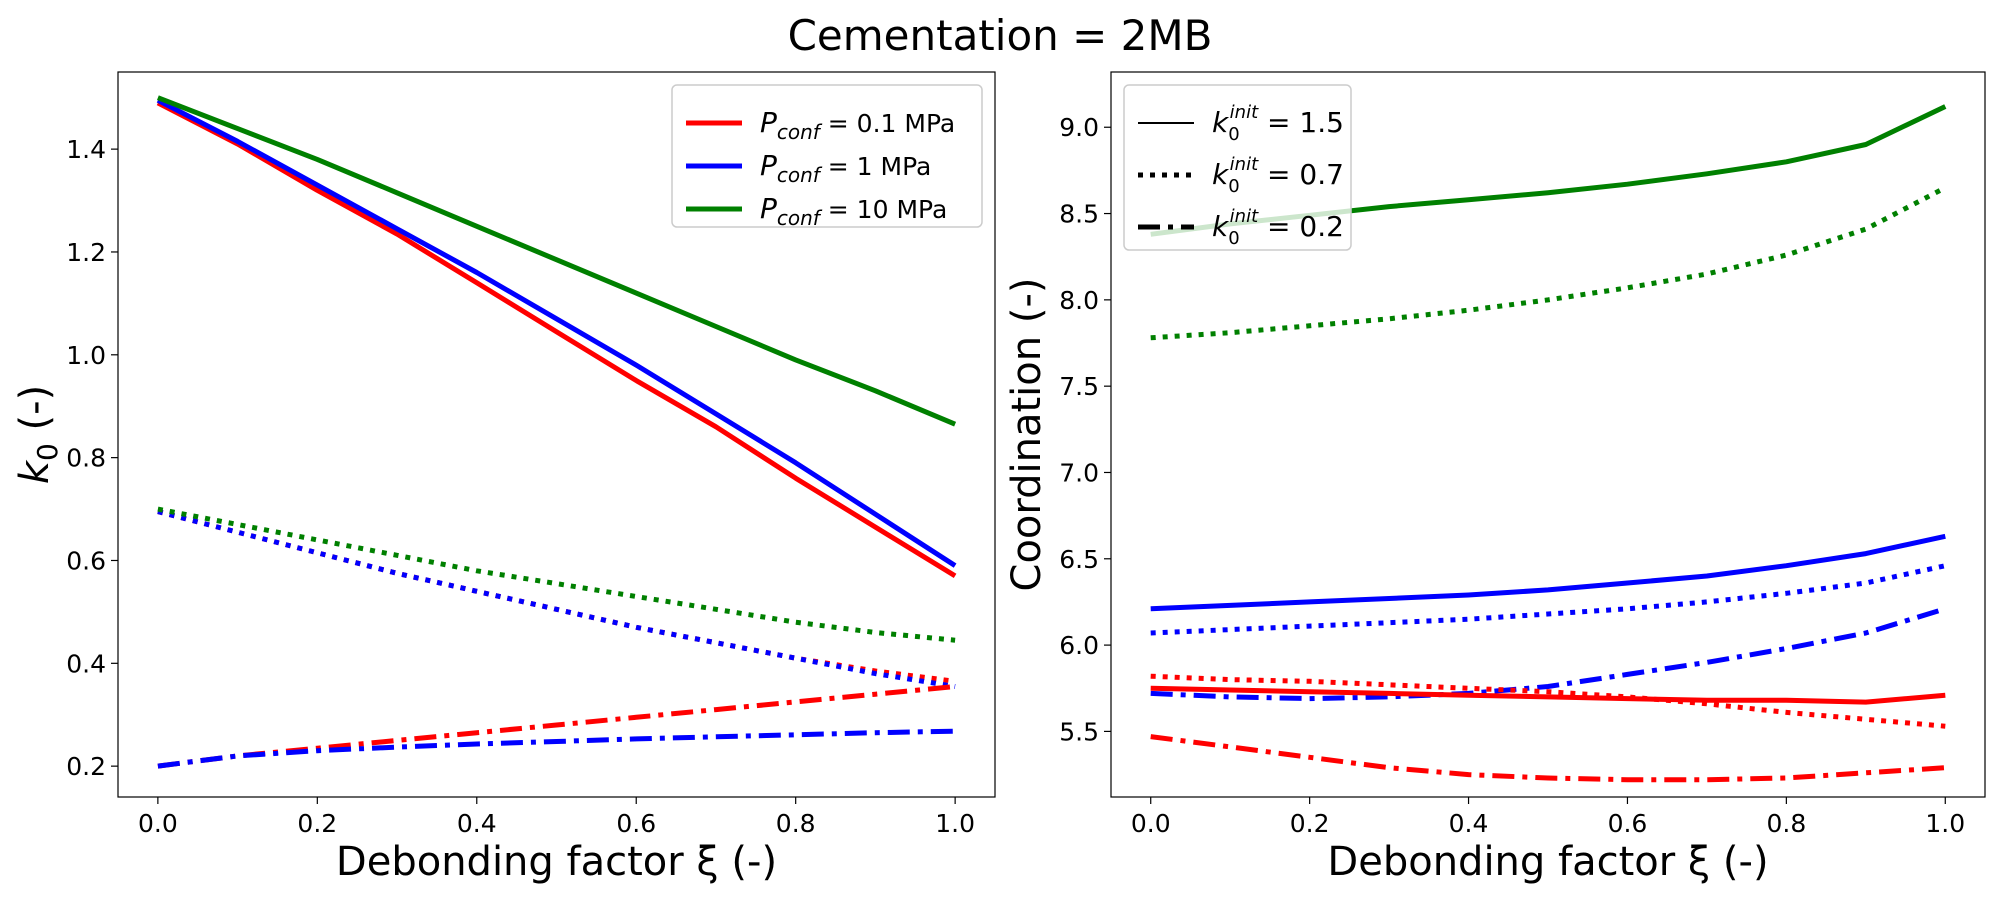 The width and height of the screenshot is (2000, 900). I want to click on y-axis-label: Coordination (-), so click(1027, 435).